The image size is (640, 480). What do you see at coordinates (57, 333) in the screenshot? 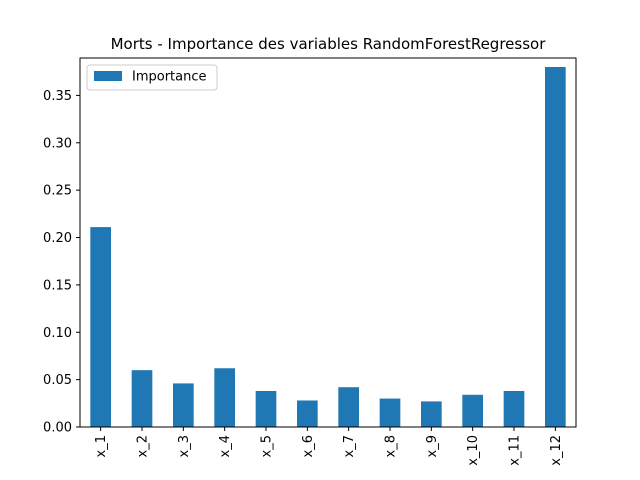
I see `y-tick-label: 0.10` at bounding box center [57, 333].